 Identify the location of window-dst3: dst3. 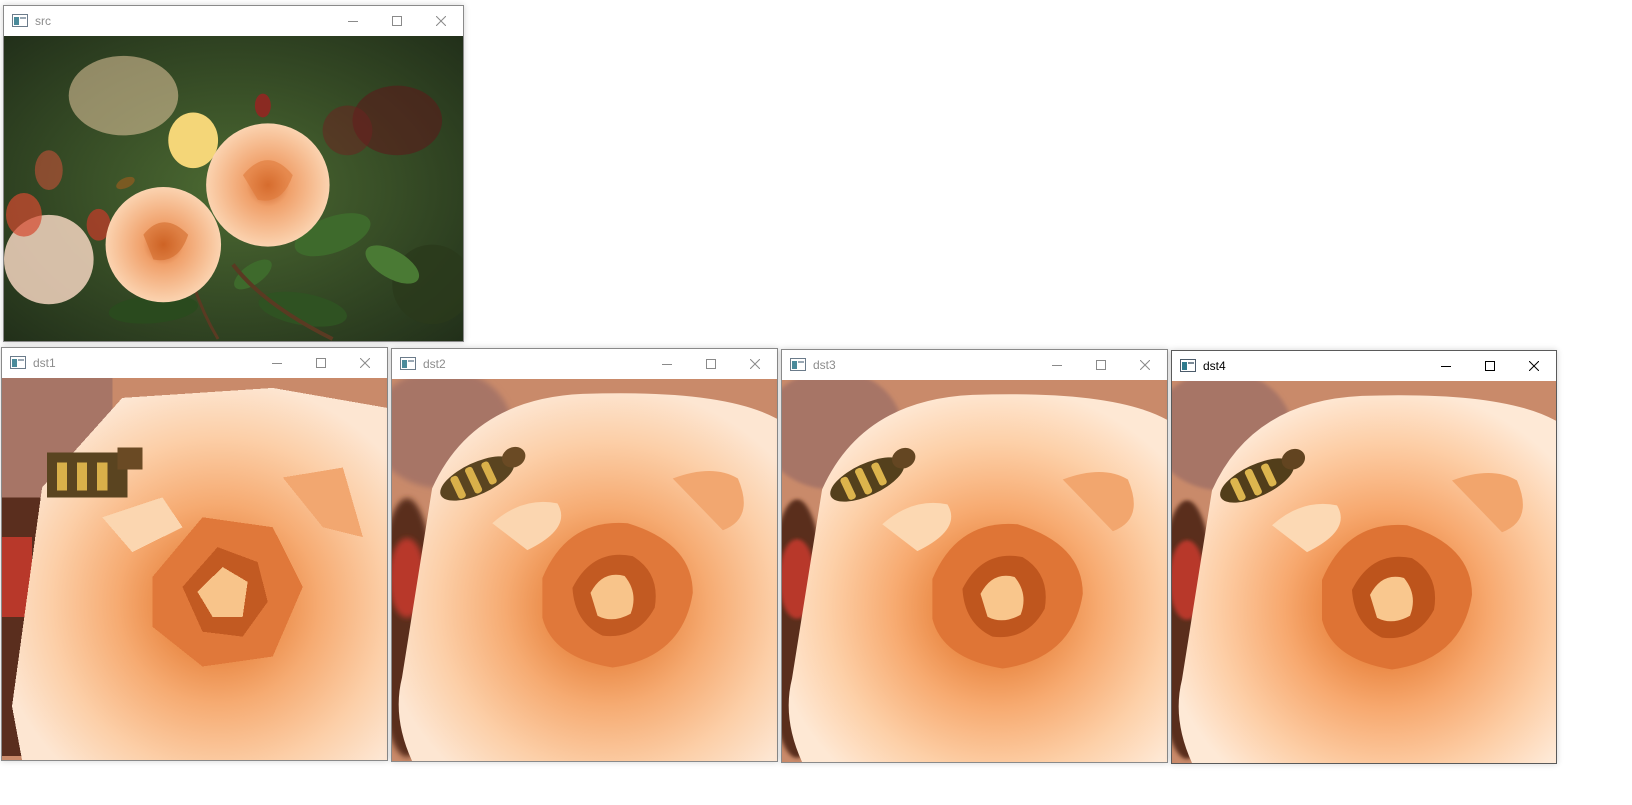
(974, 556).